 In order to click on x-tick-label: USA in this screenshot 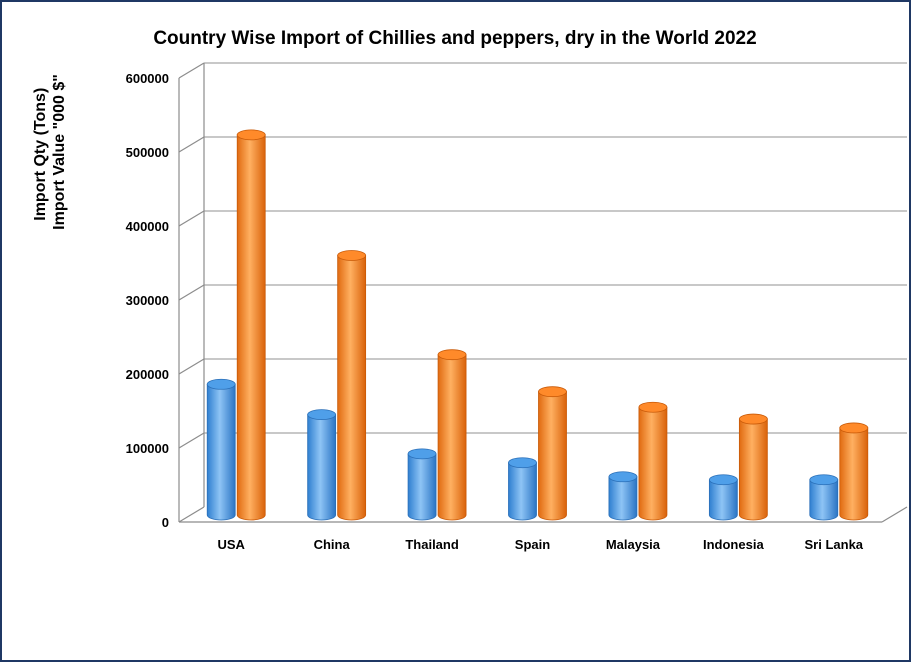, I will do `click(231, 544)`.